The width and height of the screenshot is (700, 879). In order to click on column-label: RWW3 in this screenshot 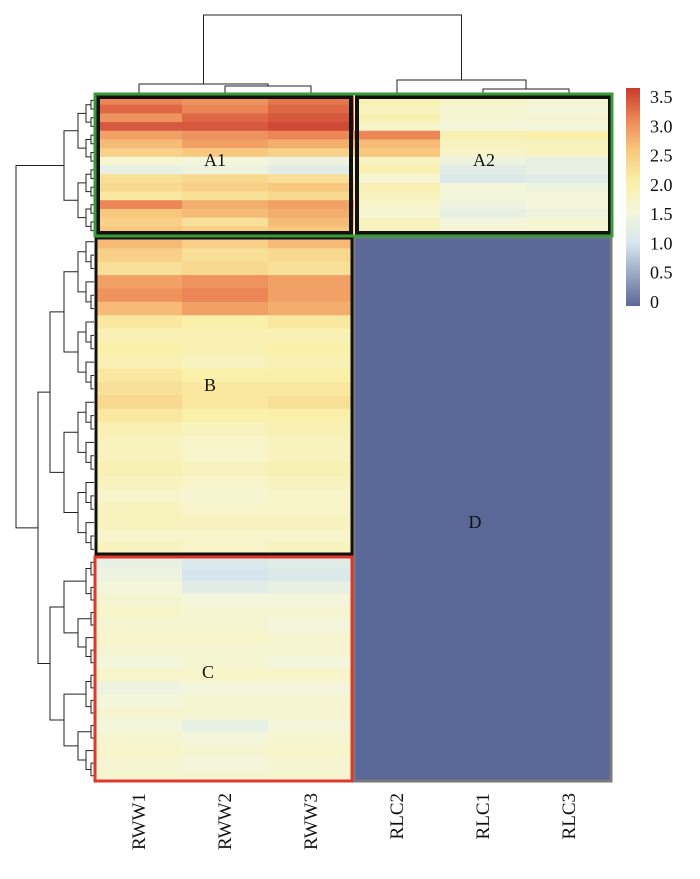, I will do `click(311, 821)`.